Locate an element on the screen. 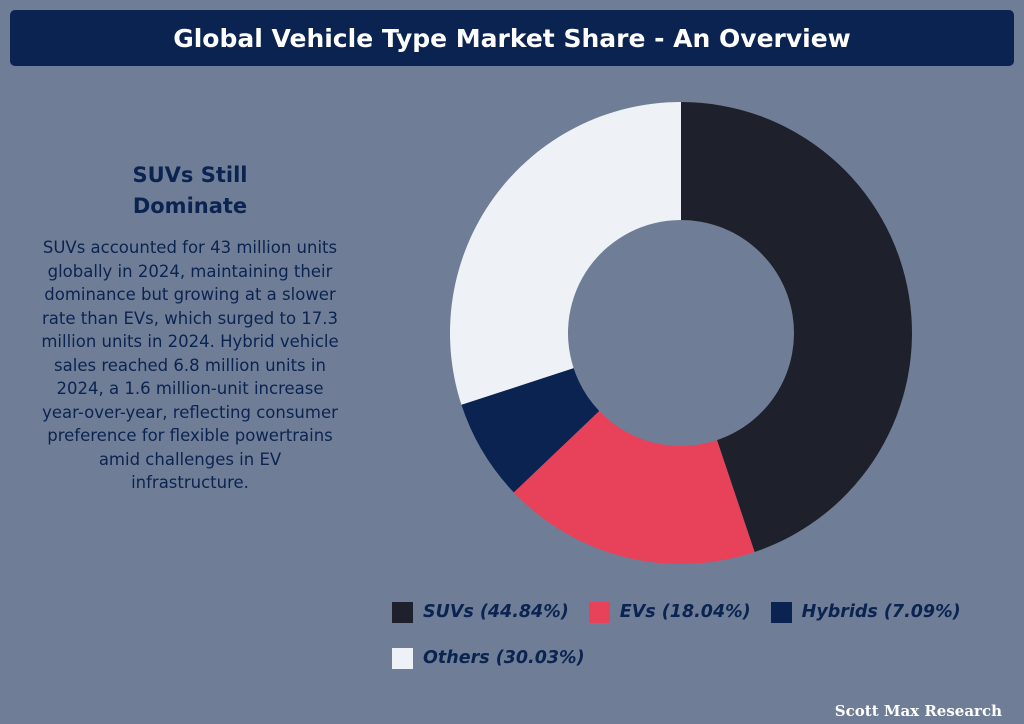 The image size is (1024, 724). legend-item-suvs: SUVs (44.84%) is located at coordinates (480, 612).